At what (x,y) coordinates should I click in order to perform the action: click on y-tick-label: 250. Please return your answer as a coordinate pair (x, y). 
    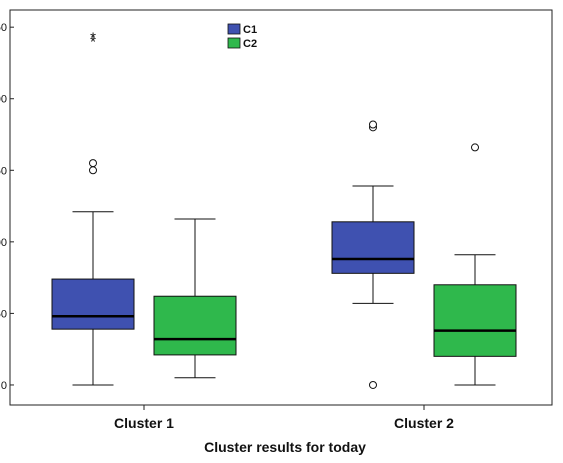
    Looking at the image, I should click on (3, 28).